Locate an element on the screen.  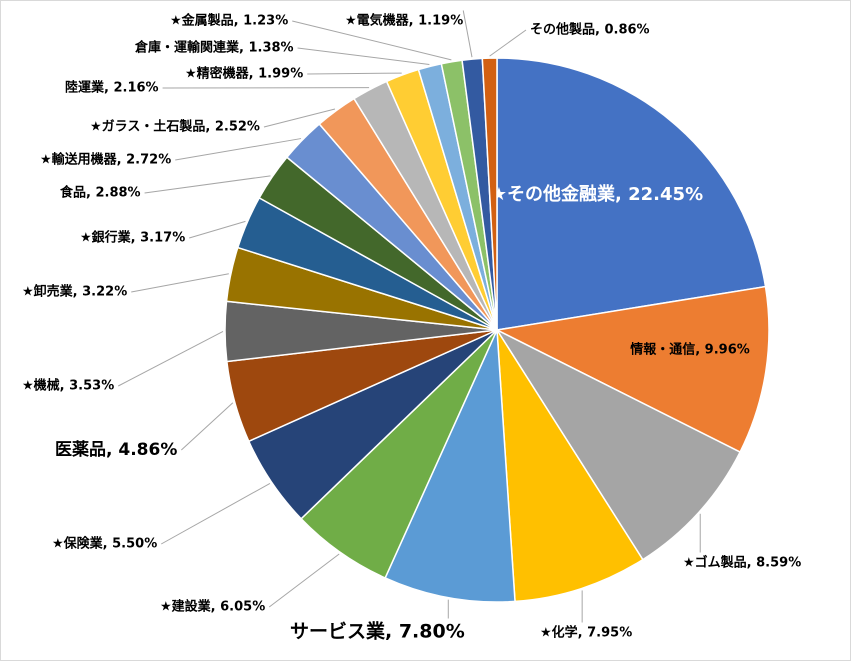
data-label: ★建設業, 6.05% is located at coordinates (212, 607).